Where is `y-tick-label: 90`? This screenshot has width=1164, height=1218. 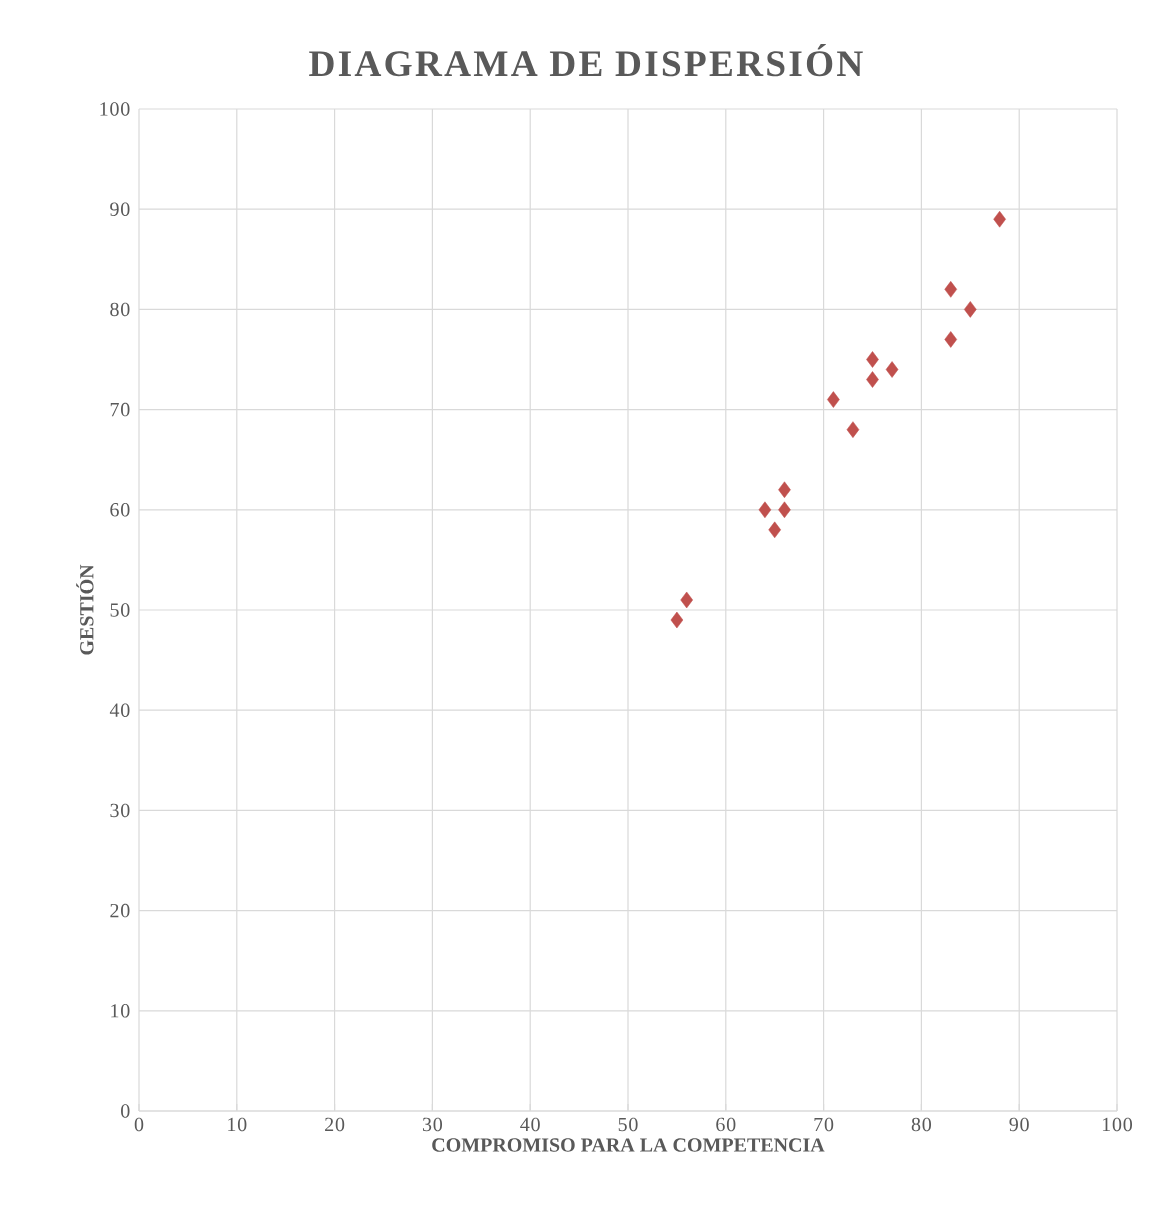 y-tick-label: 90 is located at coordinates (120, 209).